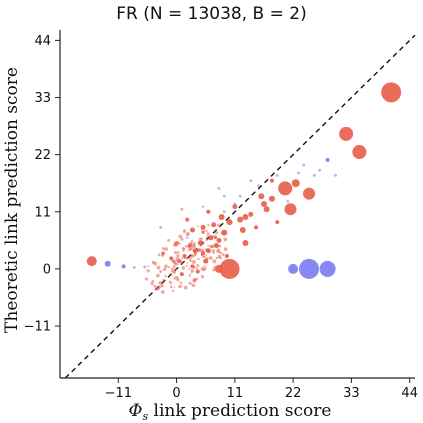 The height and width of the screenshot is (423, 423). Describe the element at coordinates (37, 327) in the screenshot. I see `y-tick-label: −11` at that location.